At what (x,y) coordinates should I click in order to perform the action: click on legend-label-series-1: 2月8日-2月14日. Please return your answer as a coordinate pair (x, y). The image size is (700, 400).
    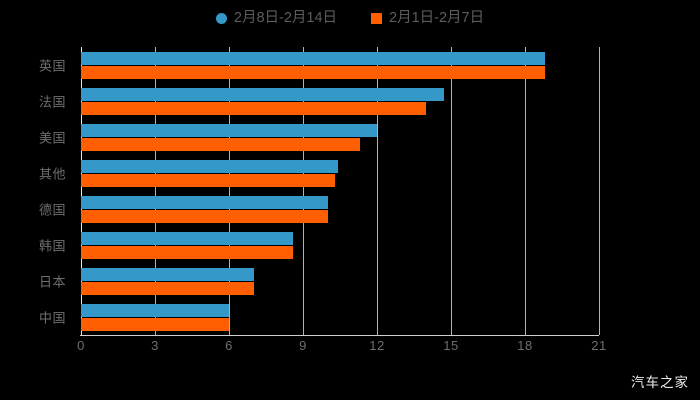
    Looking at the image, I should click on (285, 17).